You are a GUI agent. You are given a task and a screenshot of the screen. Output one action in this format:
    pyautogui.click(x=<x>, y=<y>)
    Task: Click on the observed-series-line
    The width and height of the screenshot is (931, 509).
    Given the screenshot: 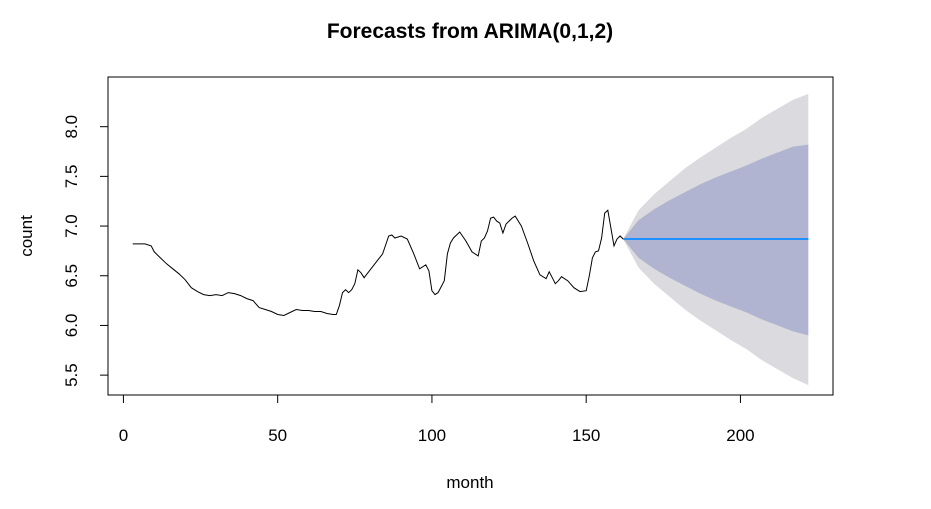 What is the action you would take?
    pyautogui.click(x=378, y=263)
    